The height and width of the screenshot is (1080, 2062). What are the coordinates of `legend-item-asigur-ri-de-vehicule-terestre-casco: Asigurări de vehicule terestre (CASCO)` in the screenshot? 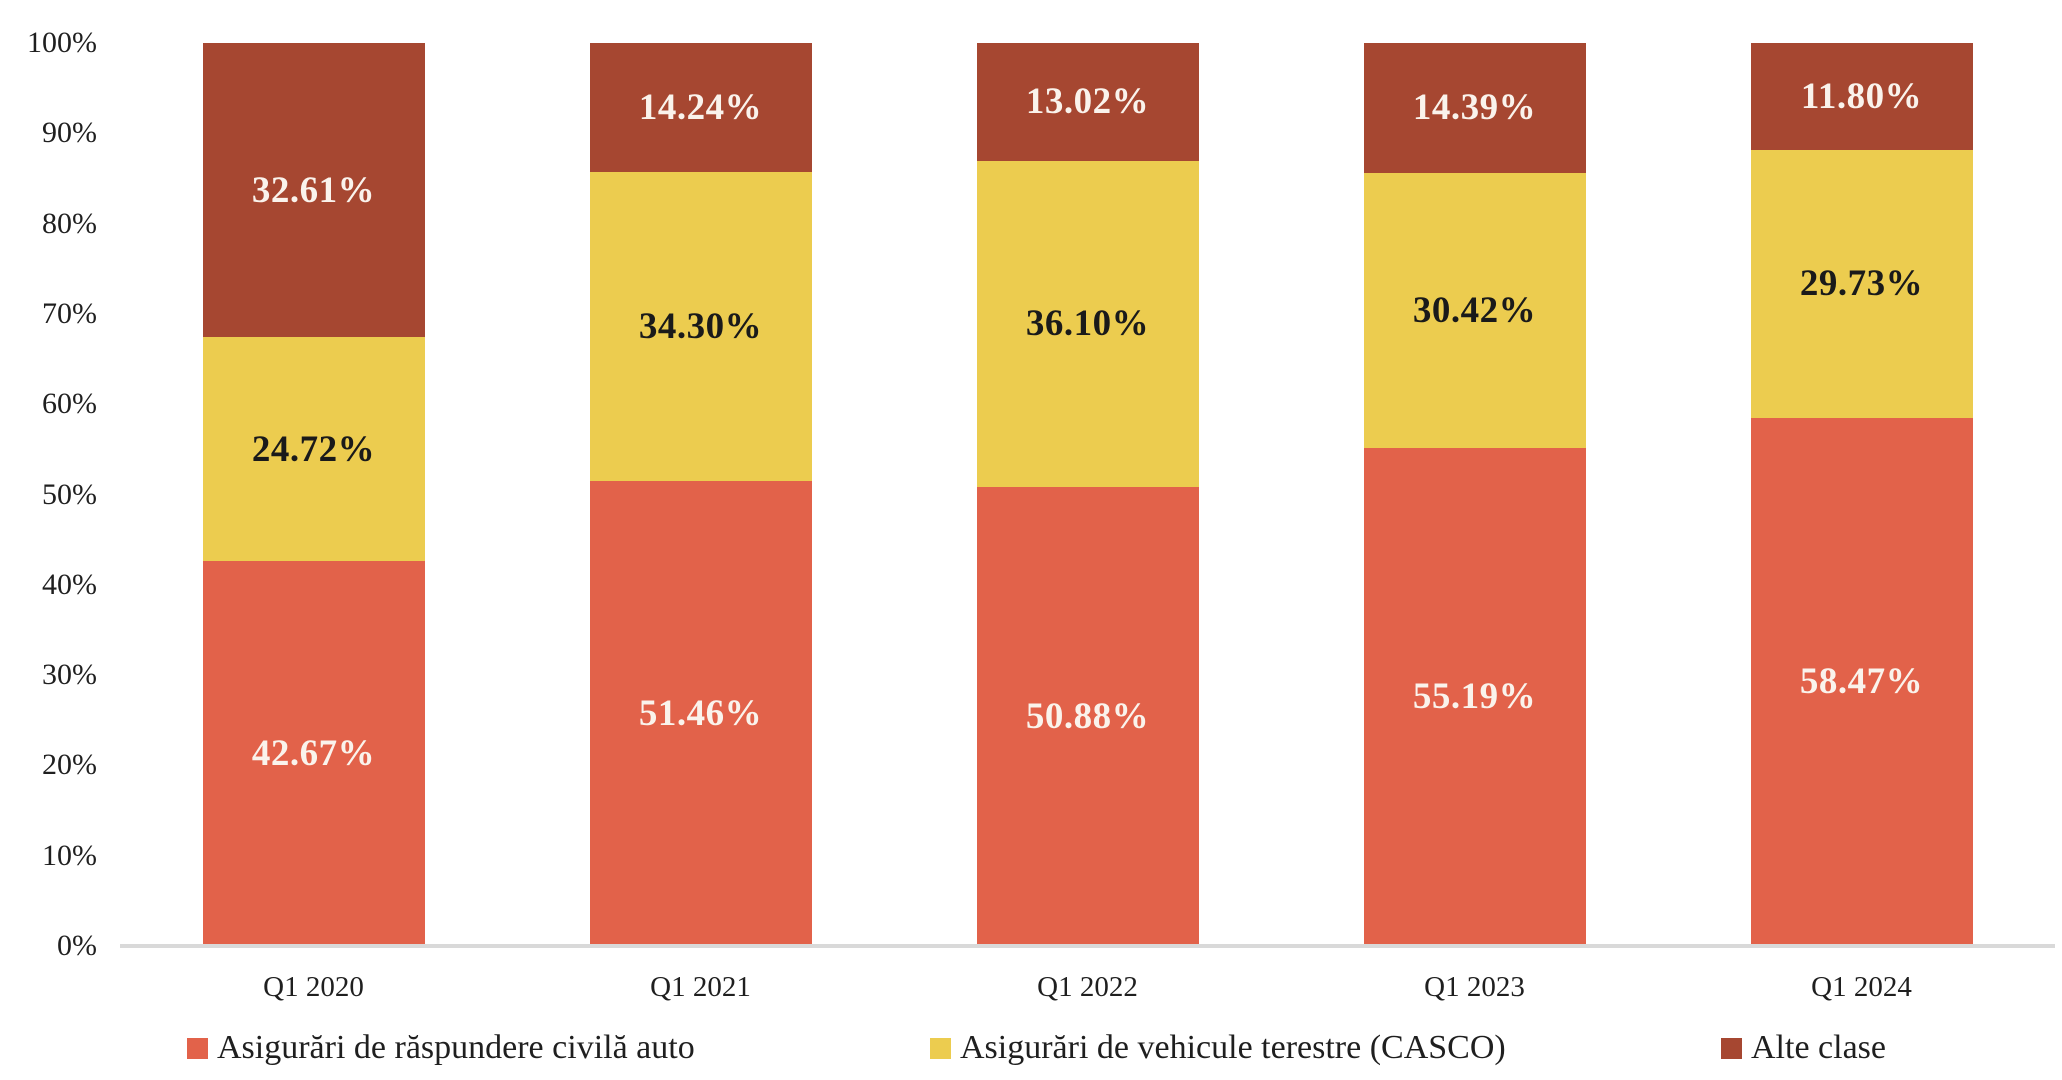 It's located at (1218, 1048).